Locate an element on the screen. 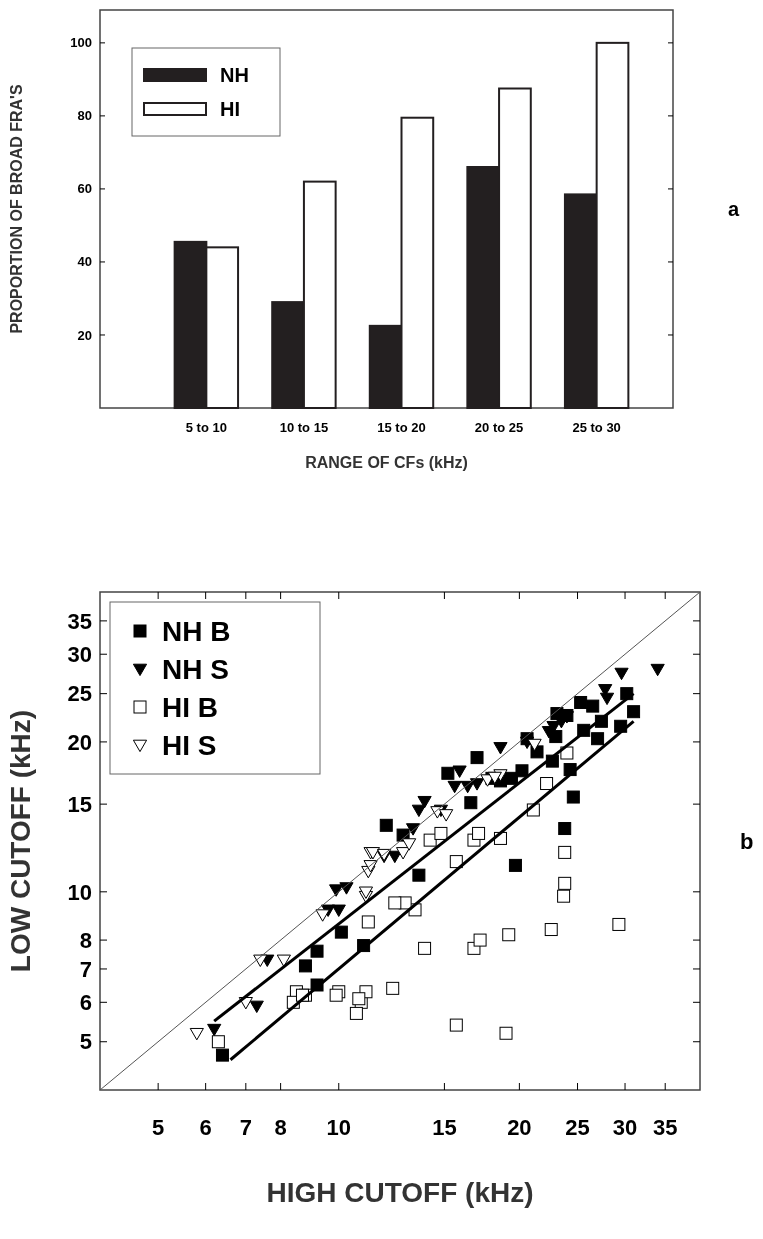 The image size is (763, 1239). y-axis-title: LOW CUTOFF (kHz) is located at coordinates (20, 841).